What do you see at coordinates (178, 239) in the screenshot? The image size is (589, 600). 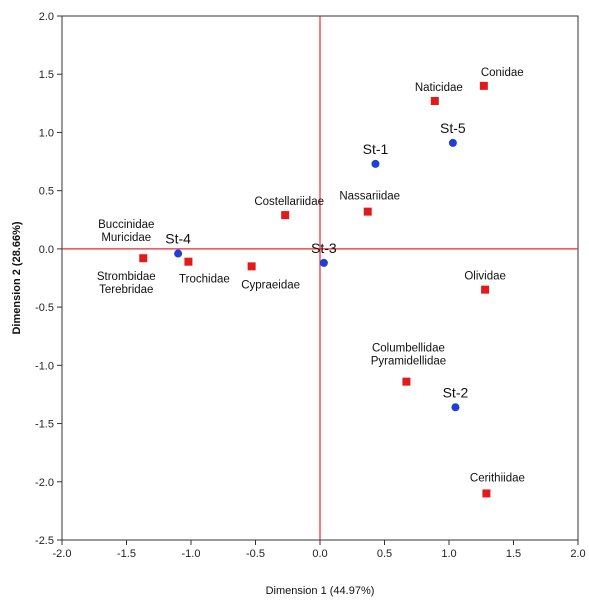 I see `station-label: St-4` at bounding box center [178, 239].